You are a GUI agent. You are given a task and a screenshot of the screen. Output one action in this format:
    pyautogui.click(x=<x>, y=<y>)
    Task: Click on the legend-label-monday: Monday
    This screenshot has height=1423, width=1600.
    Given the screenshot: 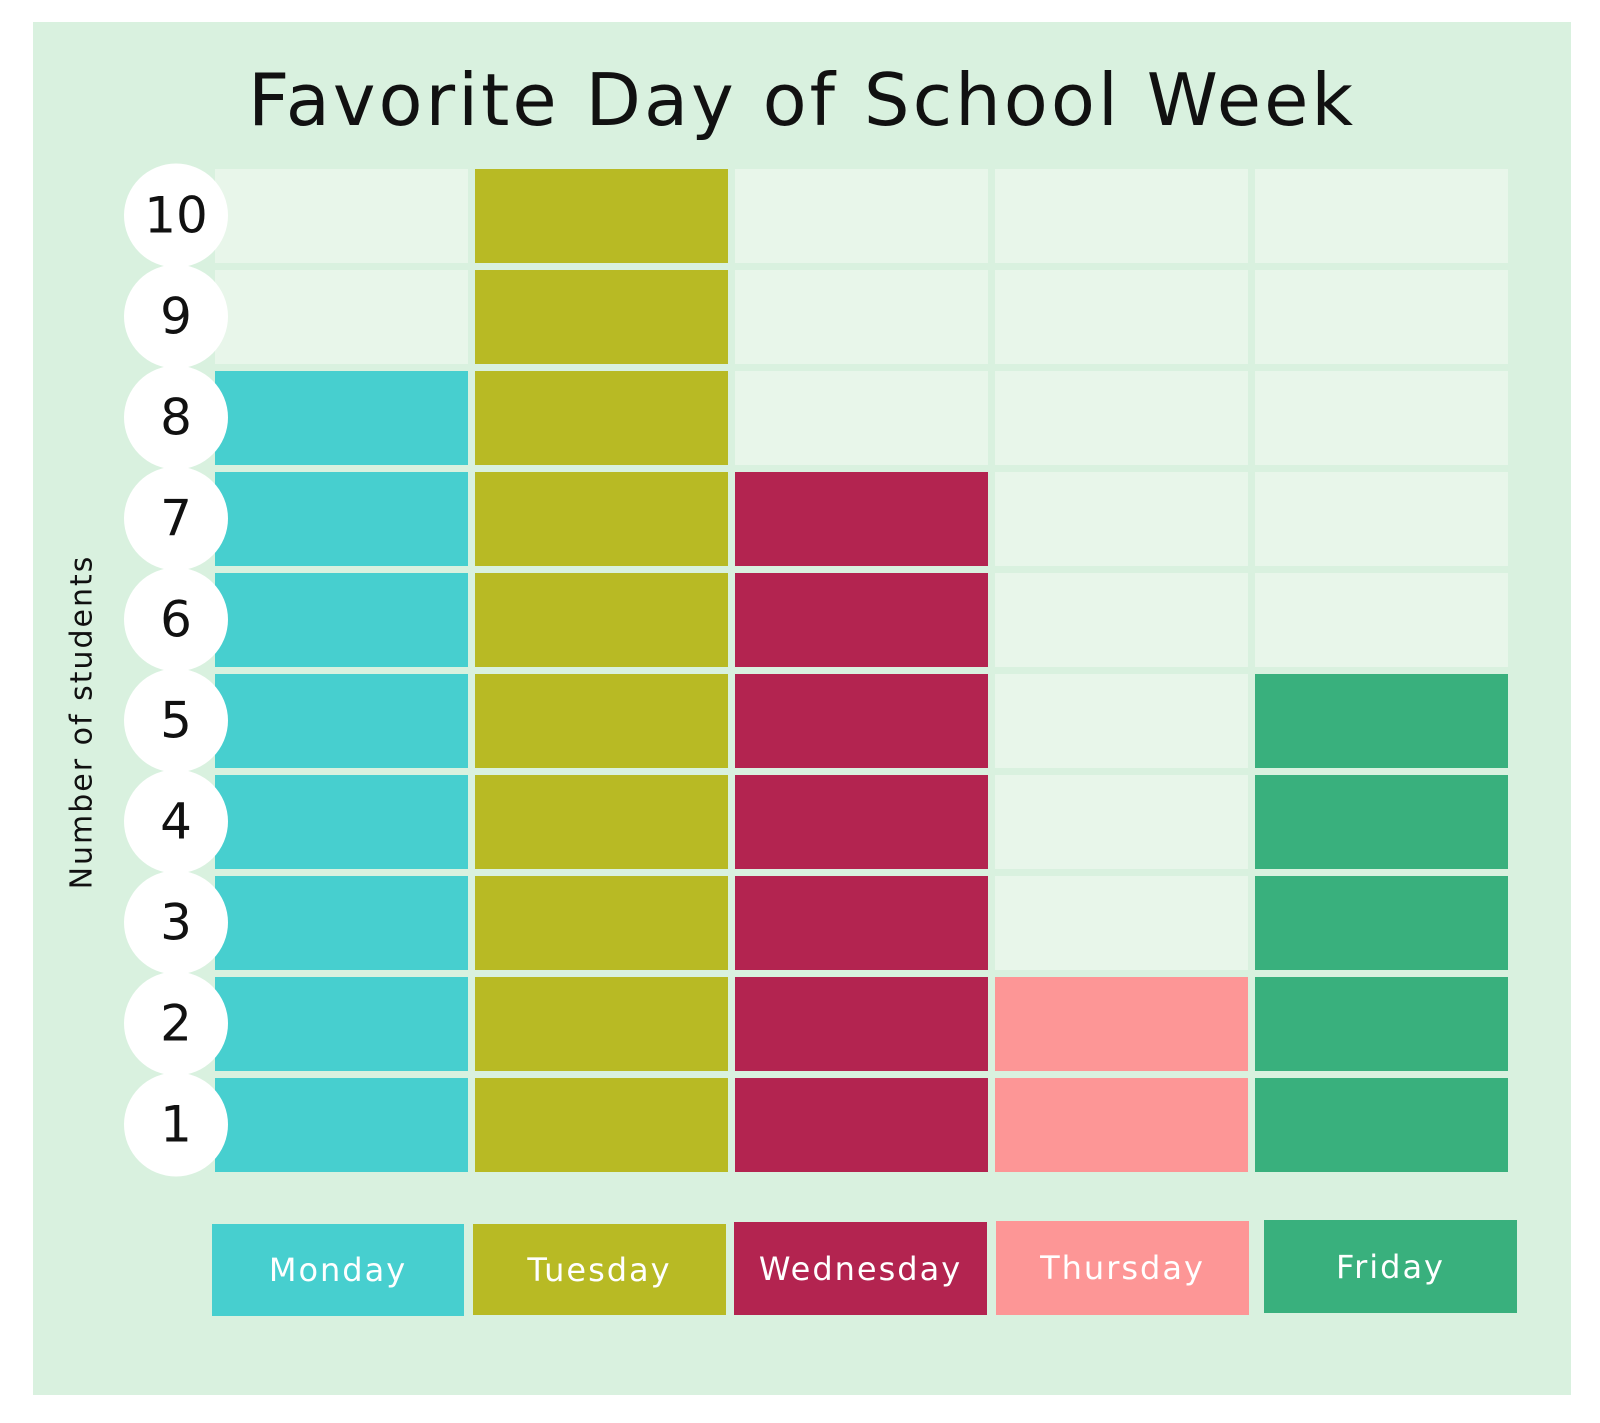 What is the action you would take?
    pyautogui.click(x=338, y=1270)
    